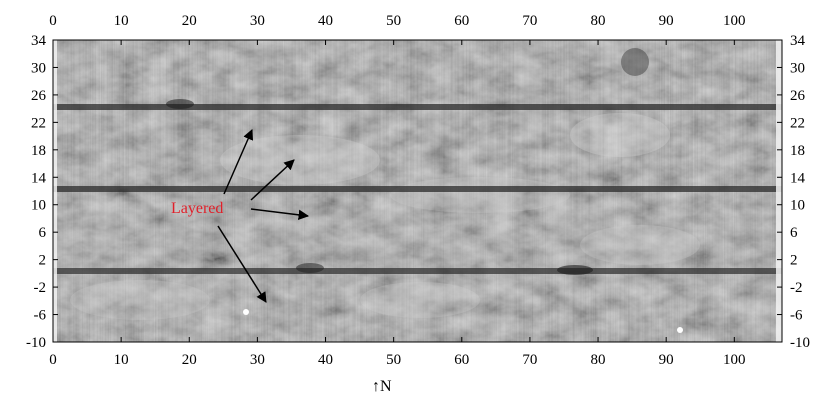 This screenshot has width=828, height=402. I want to click on x-tick-label-bottom: 60, so click(461, 360).